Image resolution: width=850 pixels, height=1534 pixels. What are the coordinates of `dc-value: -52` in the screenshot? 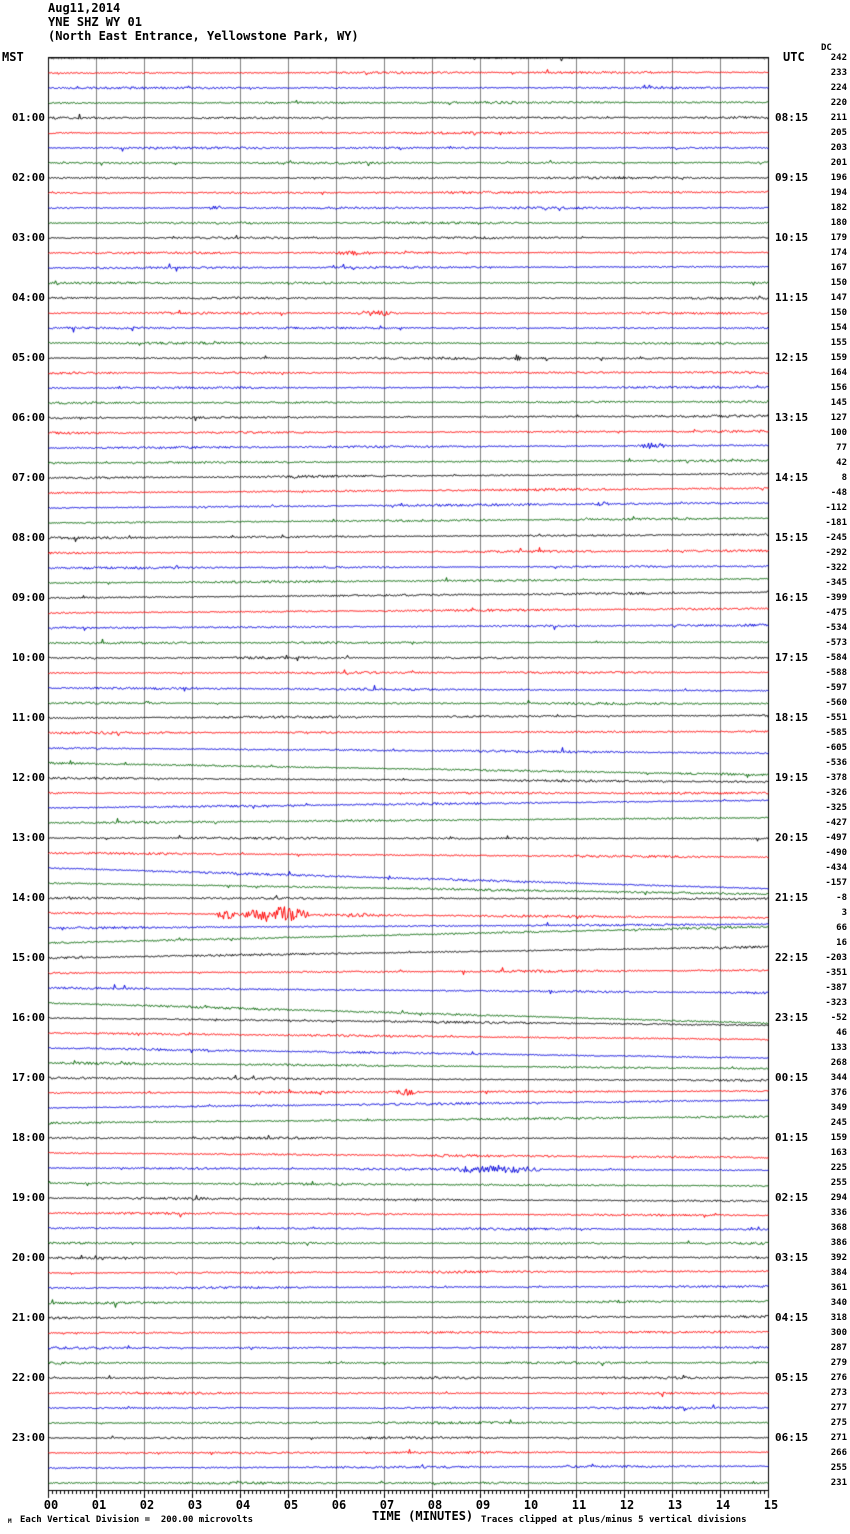 It's located at (838, 1018).